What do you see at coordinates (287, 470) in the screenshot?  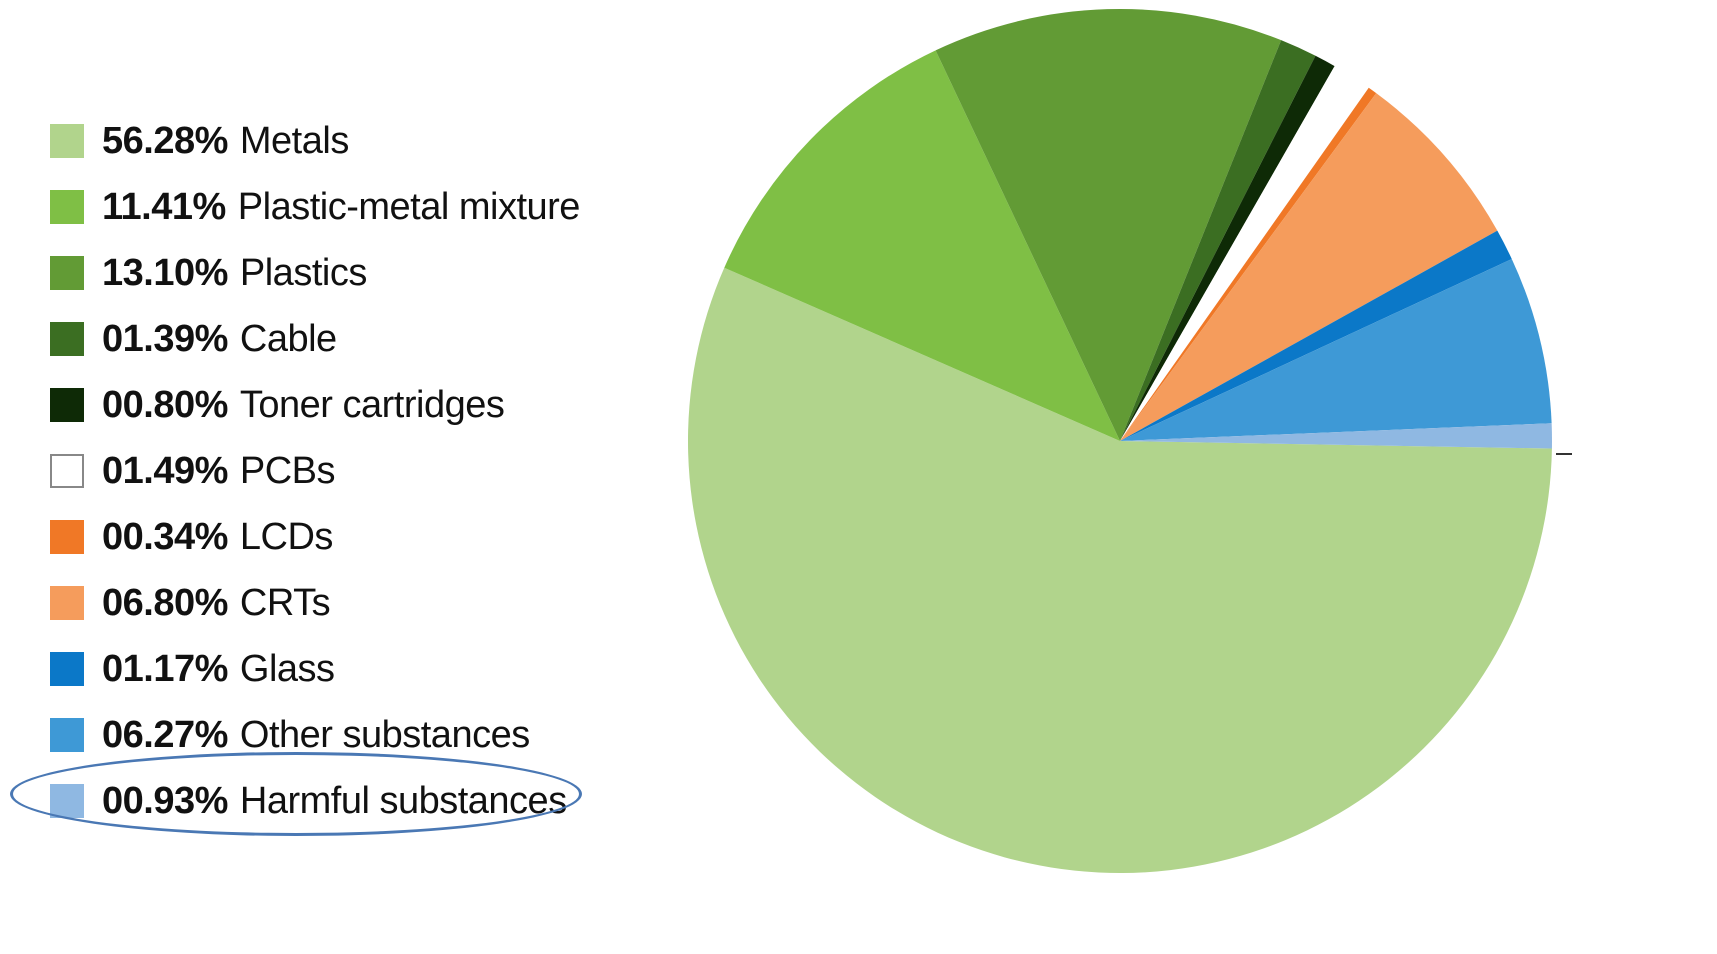 I see `legend-label: PCBs` at bounding box center [287, 470].